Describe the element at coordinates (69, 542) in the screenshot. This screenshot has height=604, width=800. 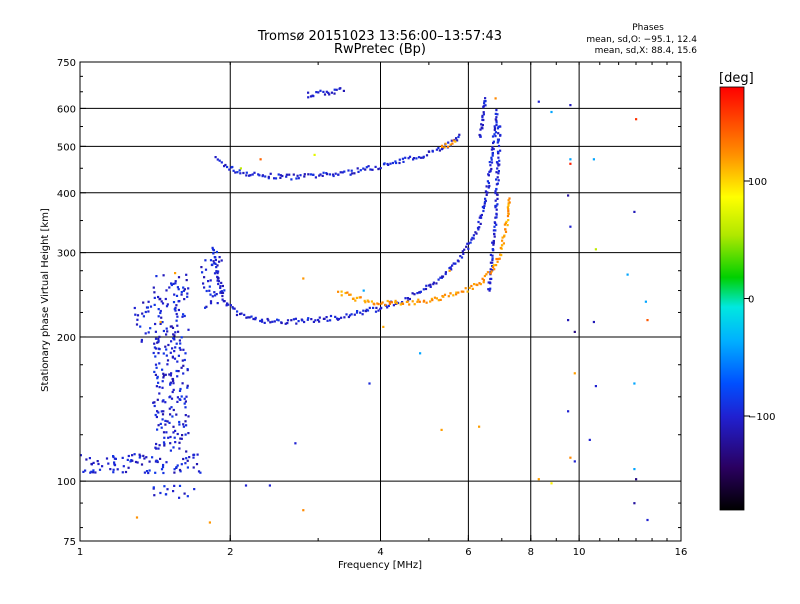
I see `y-tick-label: 75` at that location.